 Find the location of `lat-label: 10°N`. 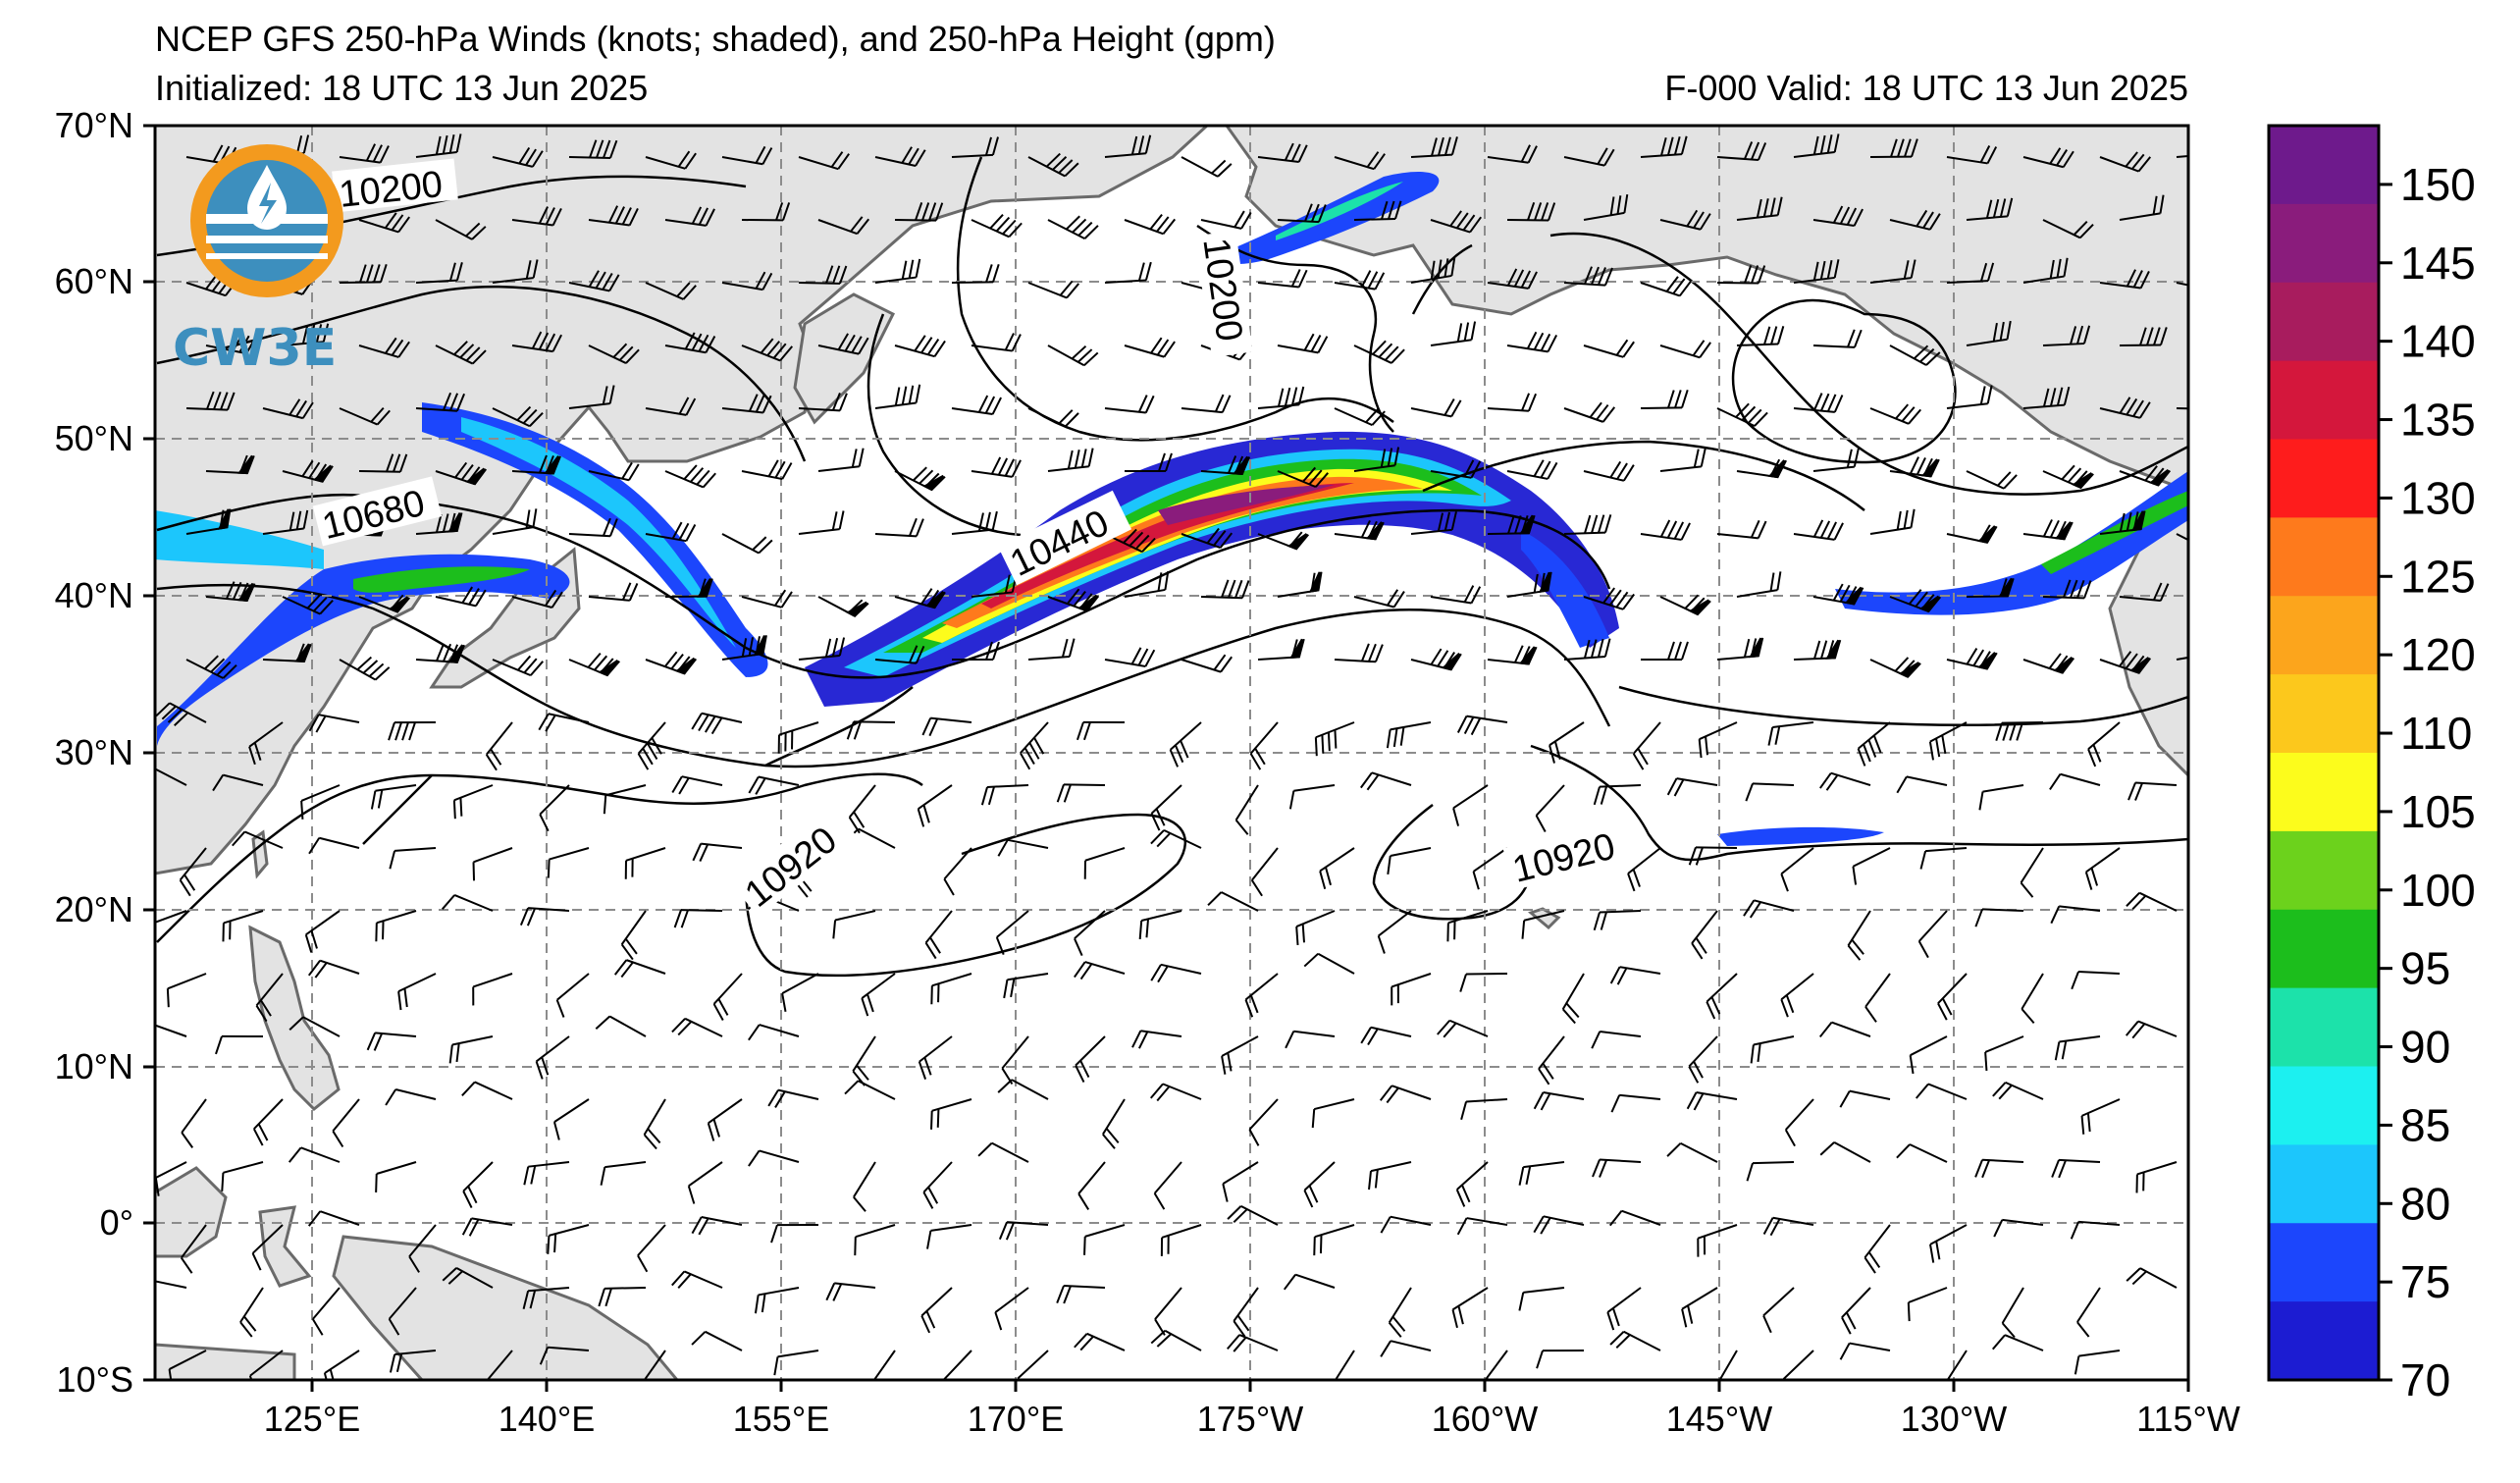

lat-label: 10°N is located at coordinates (94, 1066).